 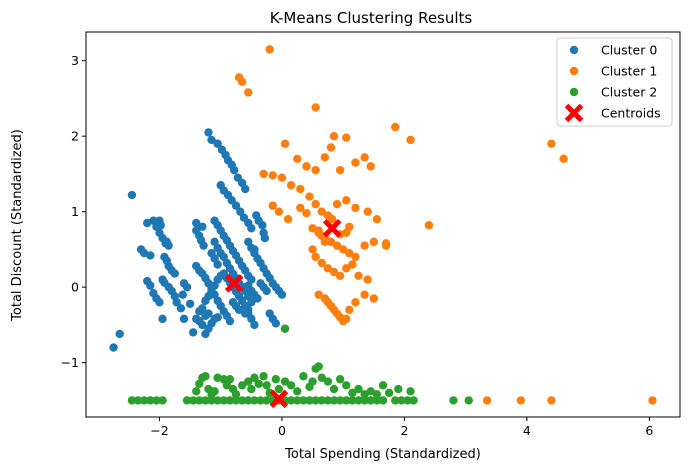 What do you see at coordinates (629, 50) in the screenshot?
I see `legend-label: Cluster 0` at bounding box center [629, 50].